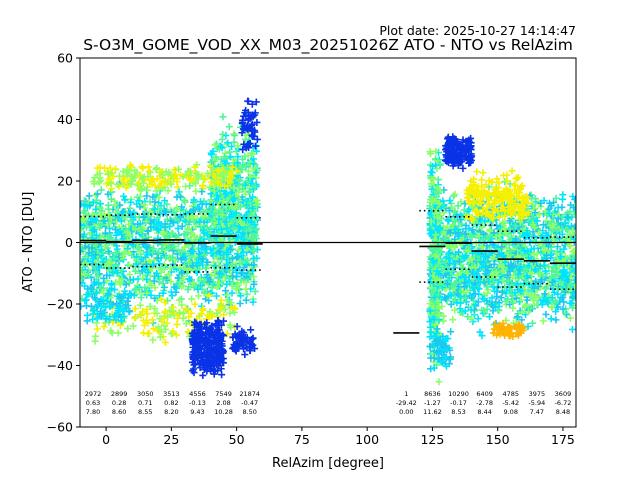 The height and width of the screenshot is (480, 640). I want to click on point-cluster, so click(108, 302).